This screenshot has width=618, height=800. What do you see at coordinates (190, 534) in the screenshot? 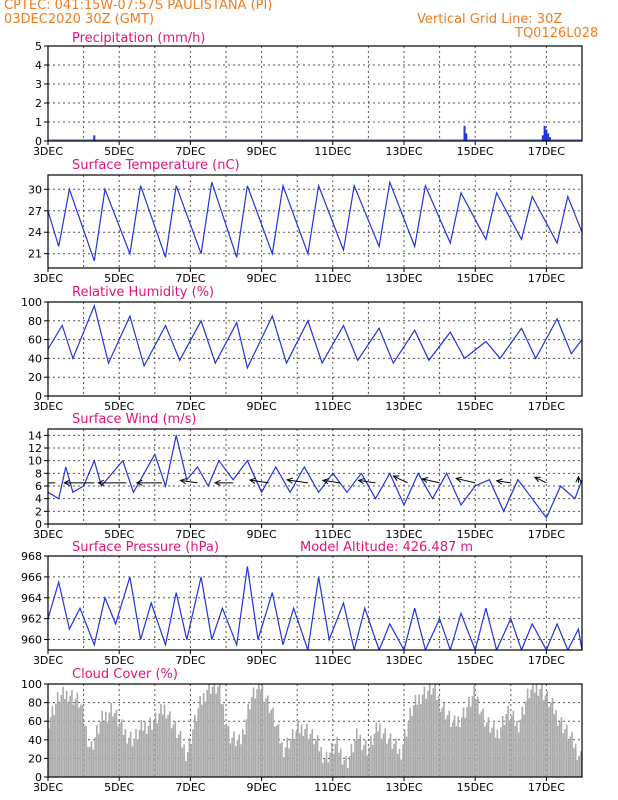
I see `wind-xtick-label: 7DEC` at bounding box center [190, 534].